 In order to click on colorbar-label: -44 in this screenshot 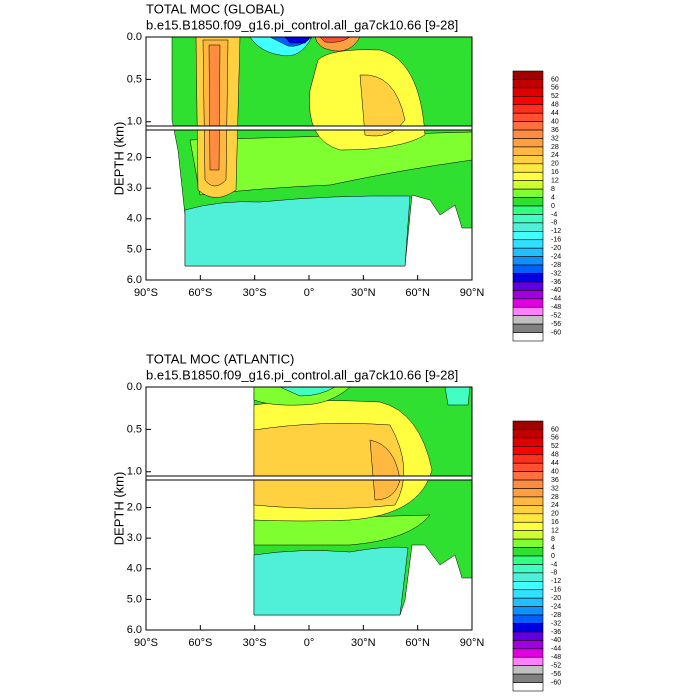, I will do `click(556, 649)`.